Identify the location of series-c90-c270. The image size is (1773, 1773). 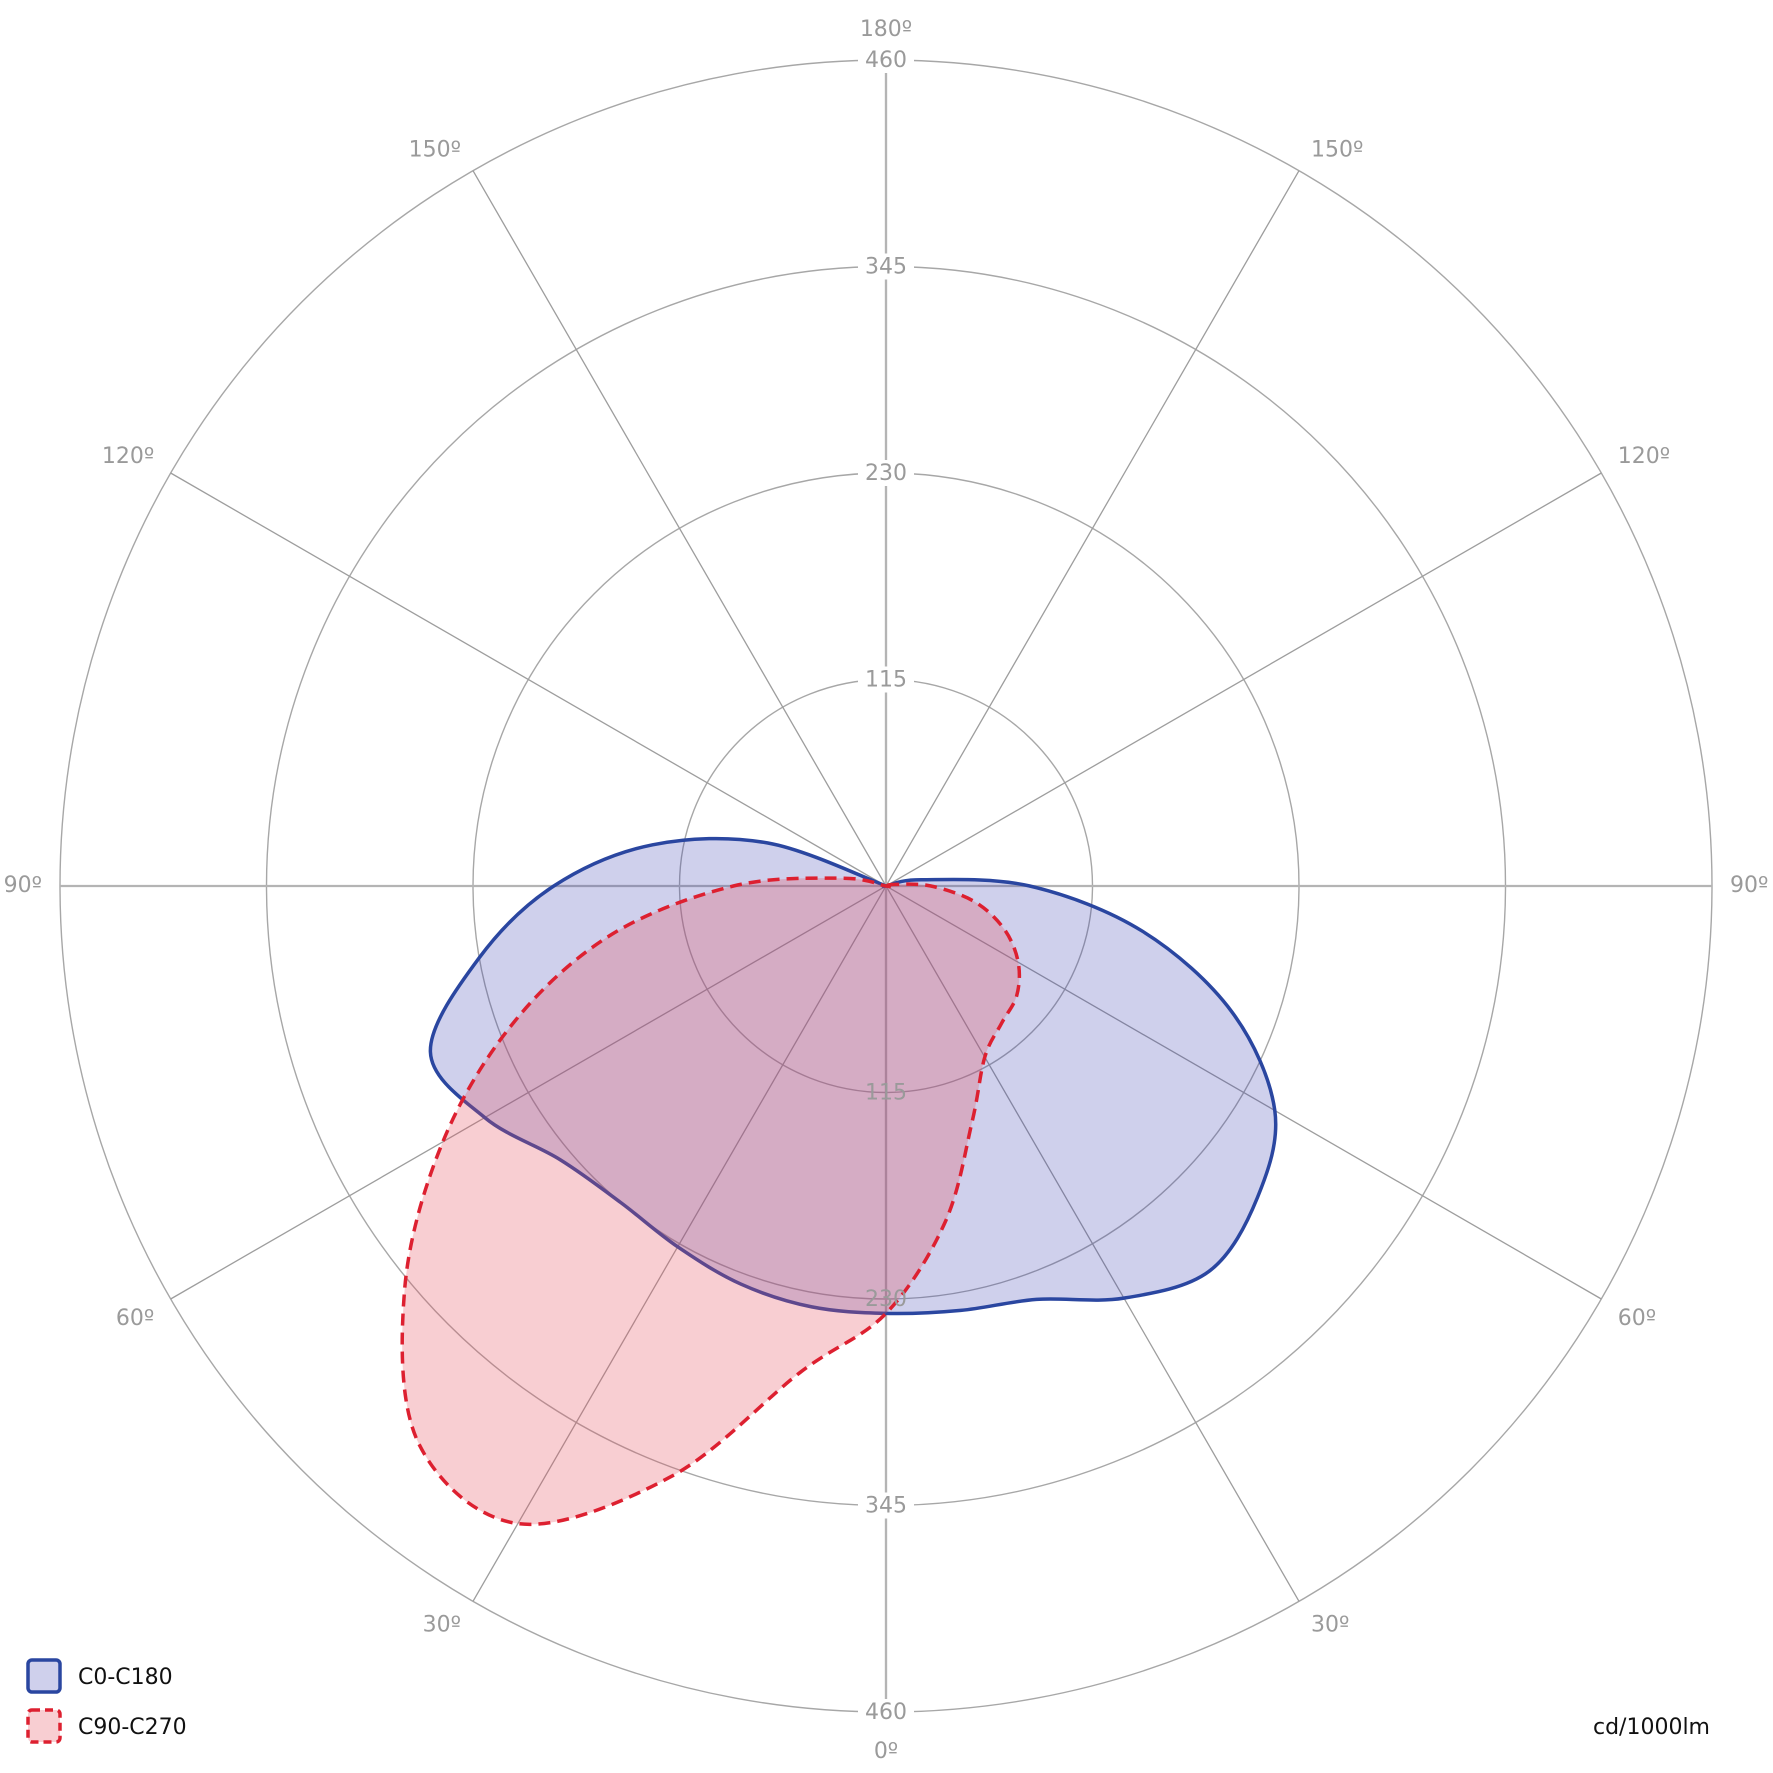
(711, 1201).